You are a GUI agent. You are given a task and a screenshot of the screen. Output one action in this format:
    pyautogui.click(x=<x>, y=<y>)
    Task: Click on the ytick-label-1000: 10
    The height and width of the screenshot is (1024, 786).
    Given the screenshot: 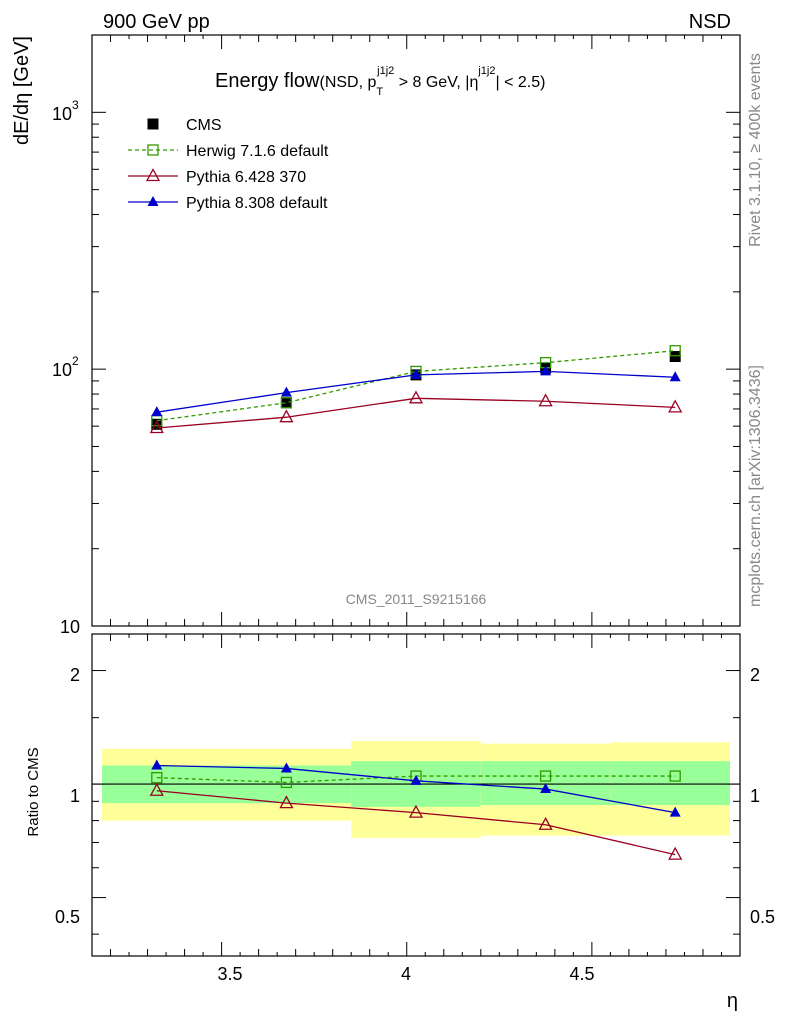 What is the action you would take?
    pyautogui.click(x=62, y=114)
    